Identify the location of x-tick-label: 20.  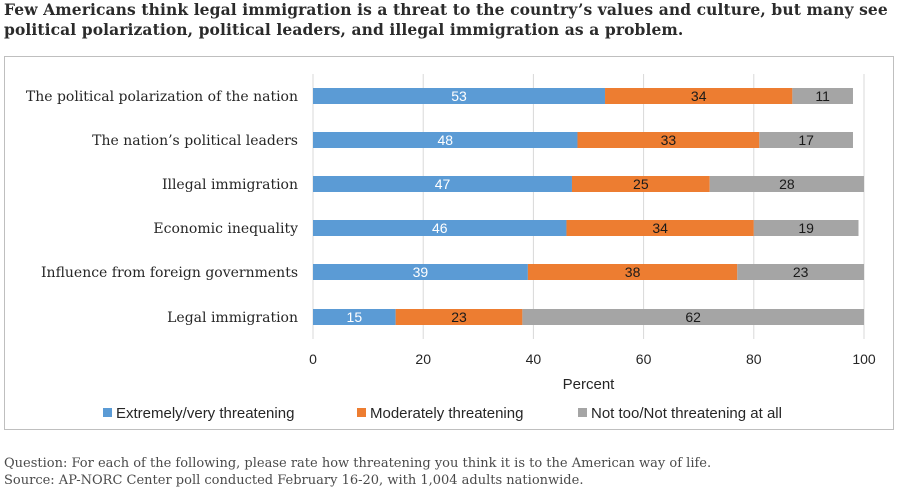
(423, 359).